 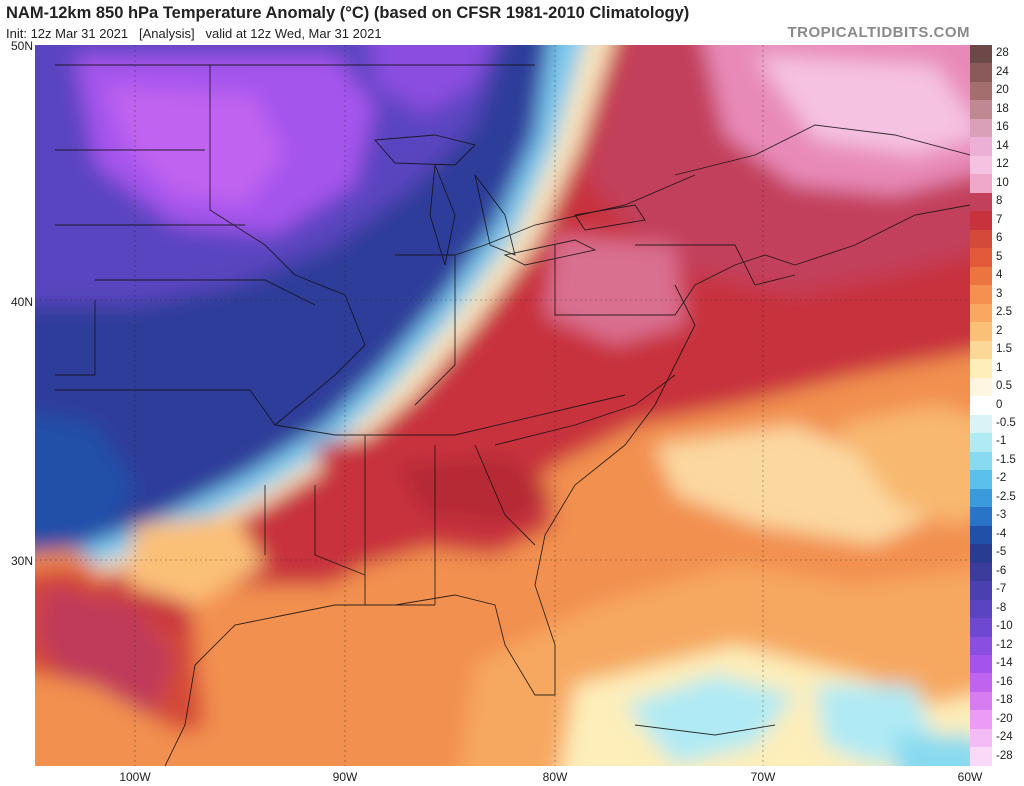 What do you see at coordinates (1001, 441) in the screenshot?
I see `colorbar-label: -1` at bounding box center [1001, 441].